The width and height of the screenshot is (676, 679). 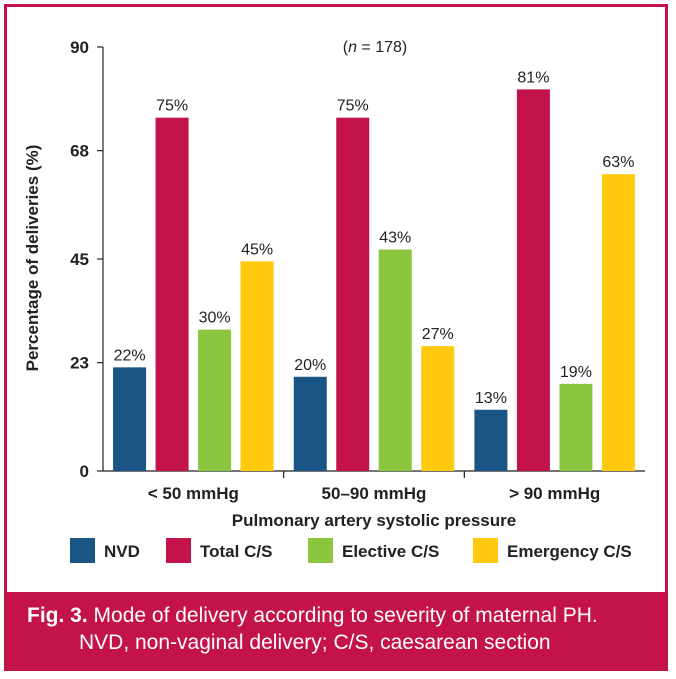 What do you see at coordinates (310, 365) in the screenshot?
I see `bar-value-label: 20%` at bounding box center [310, 365].